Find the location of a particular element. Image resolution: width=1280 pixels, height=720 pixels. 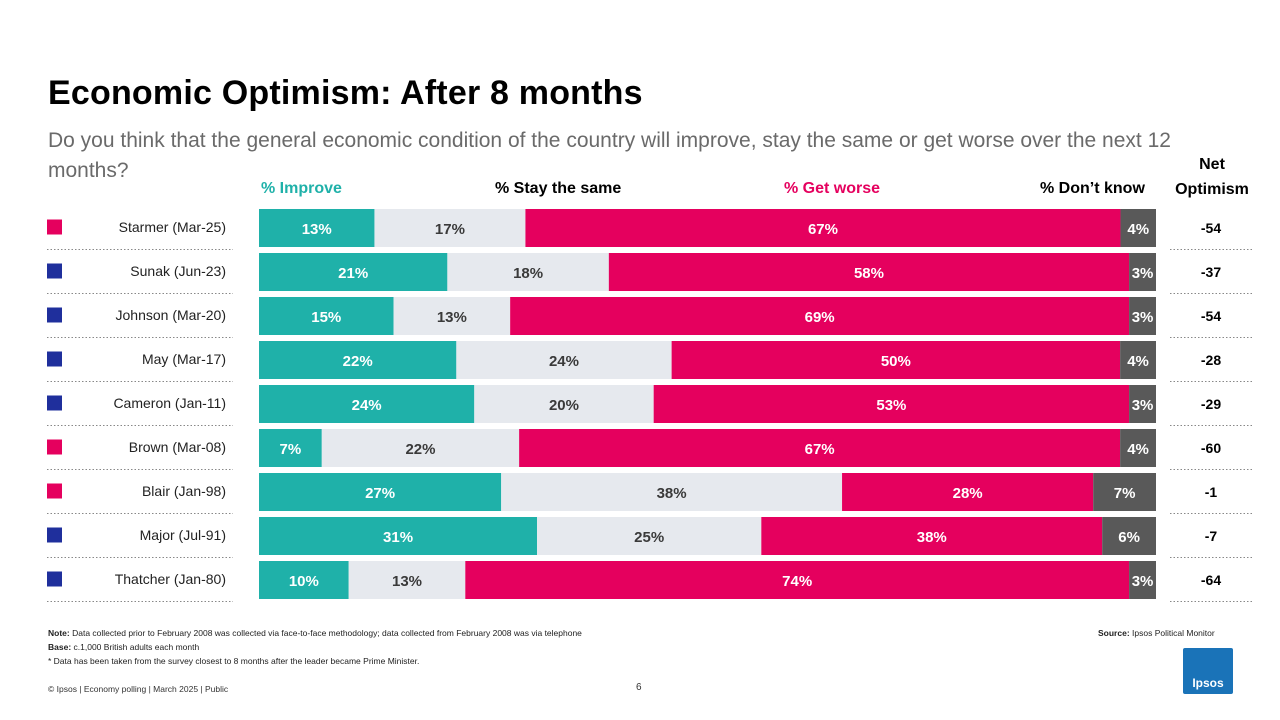

data-label-improve: 10% is located at coordinates (304, 581).